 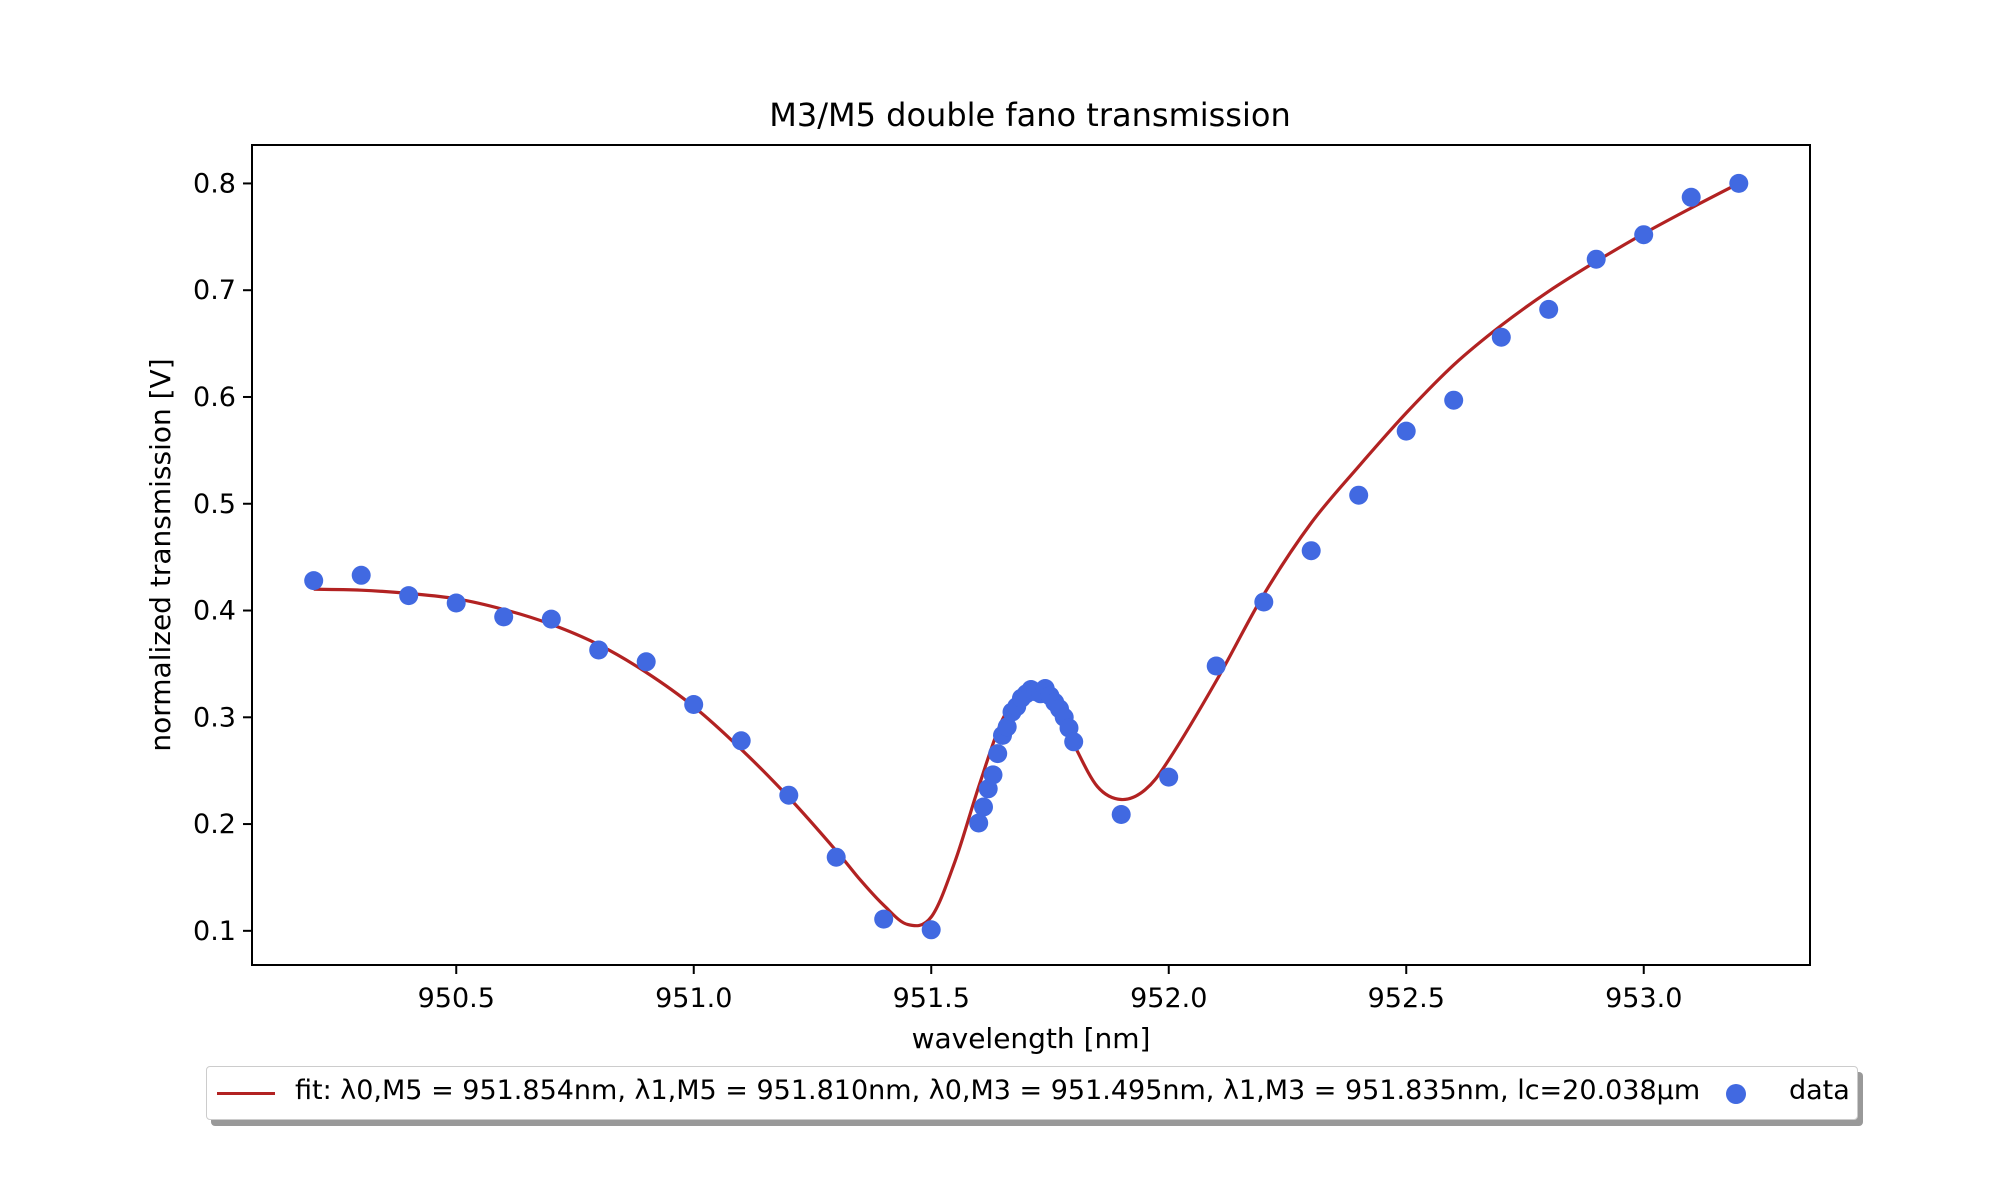 I want to click on y-tick-label: 0.4, so click(x=214, y=611).